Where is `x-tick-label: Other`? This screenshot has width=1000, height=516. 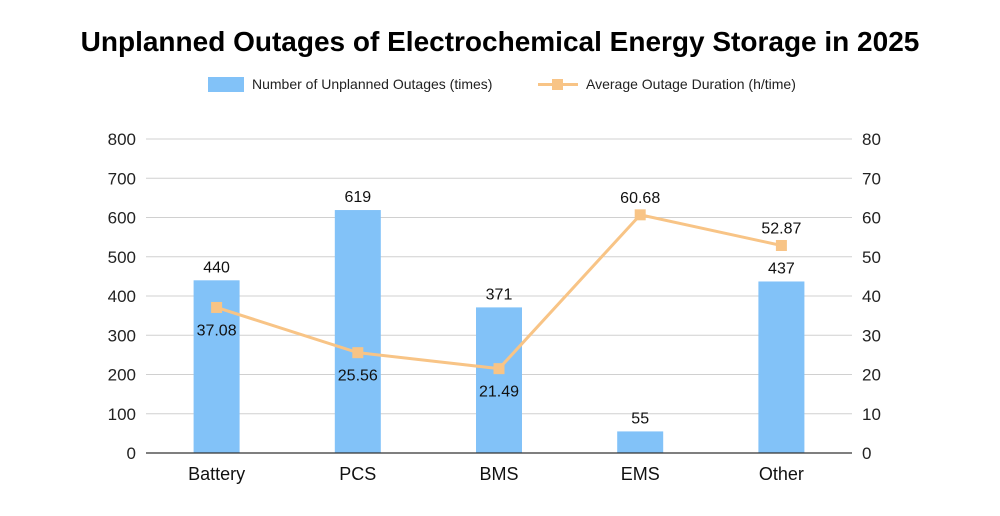 x-tick-label: Other is located at coordinates (781, 474).